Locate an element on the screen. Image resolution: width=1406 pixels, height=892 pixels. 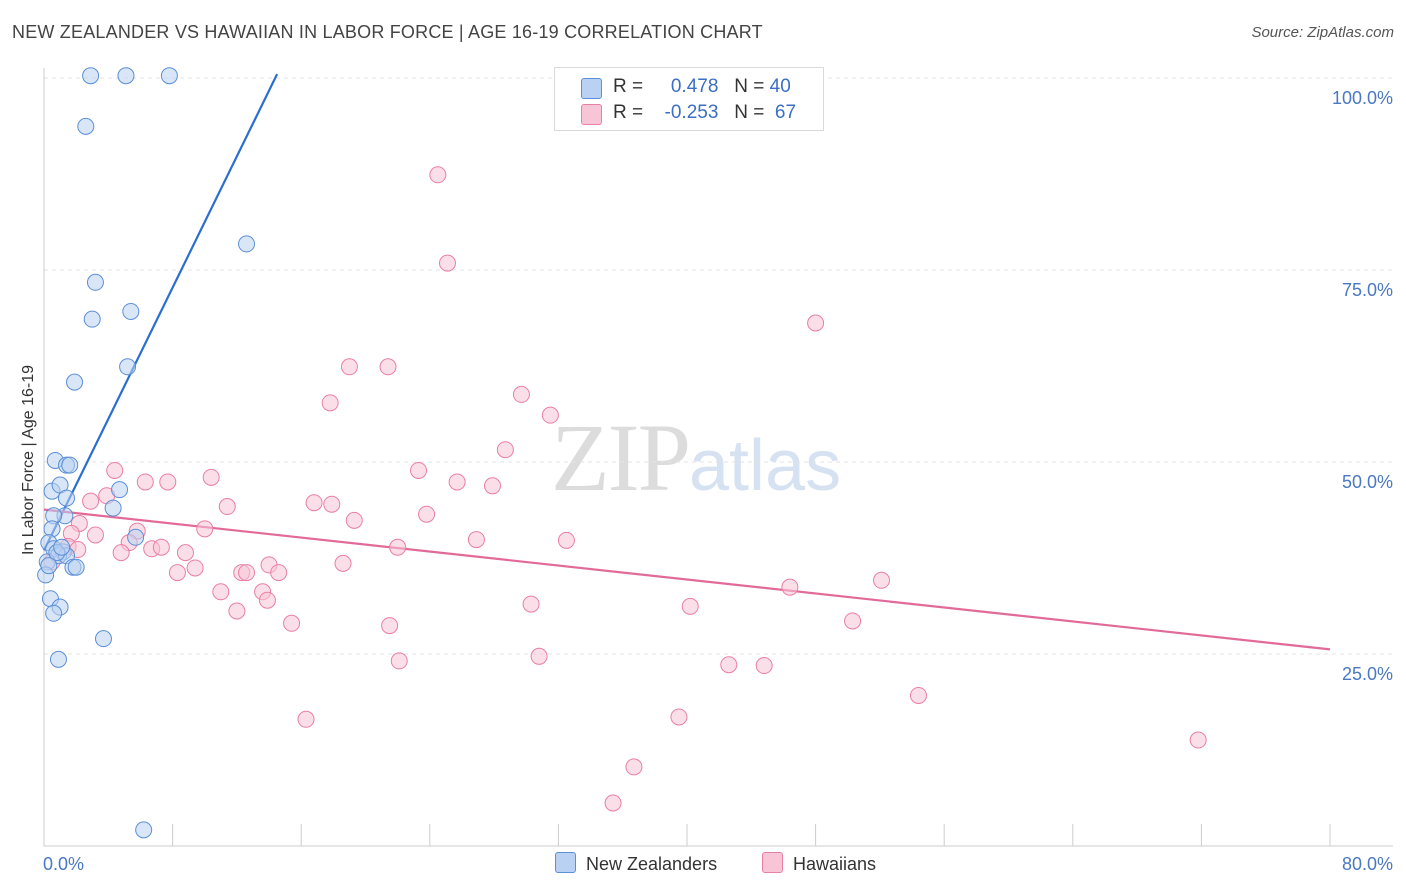
legend-label-hawaiians: Hawaiians is located at coordinates (835, 864).